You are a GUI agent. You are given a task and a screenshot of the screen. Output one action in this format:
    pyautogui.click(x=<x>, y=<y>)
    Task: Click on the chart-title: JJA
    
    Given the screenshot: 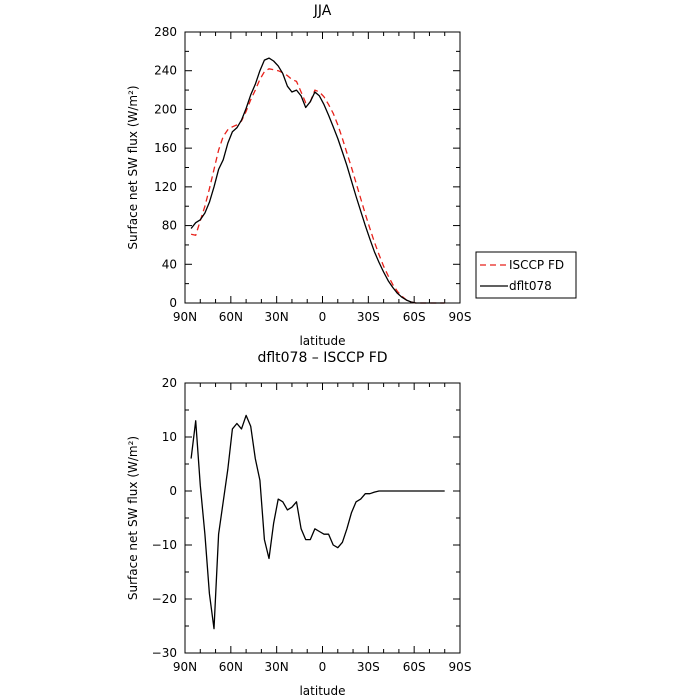 What is the action you would take?
    pyautogui.click(x=322, y=11)
    